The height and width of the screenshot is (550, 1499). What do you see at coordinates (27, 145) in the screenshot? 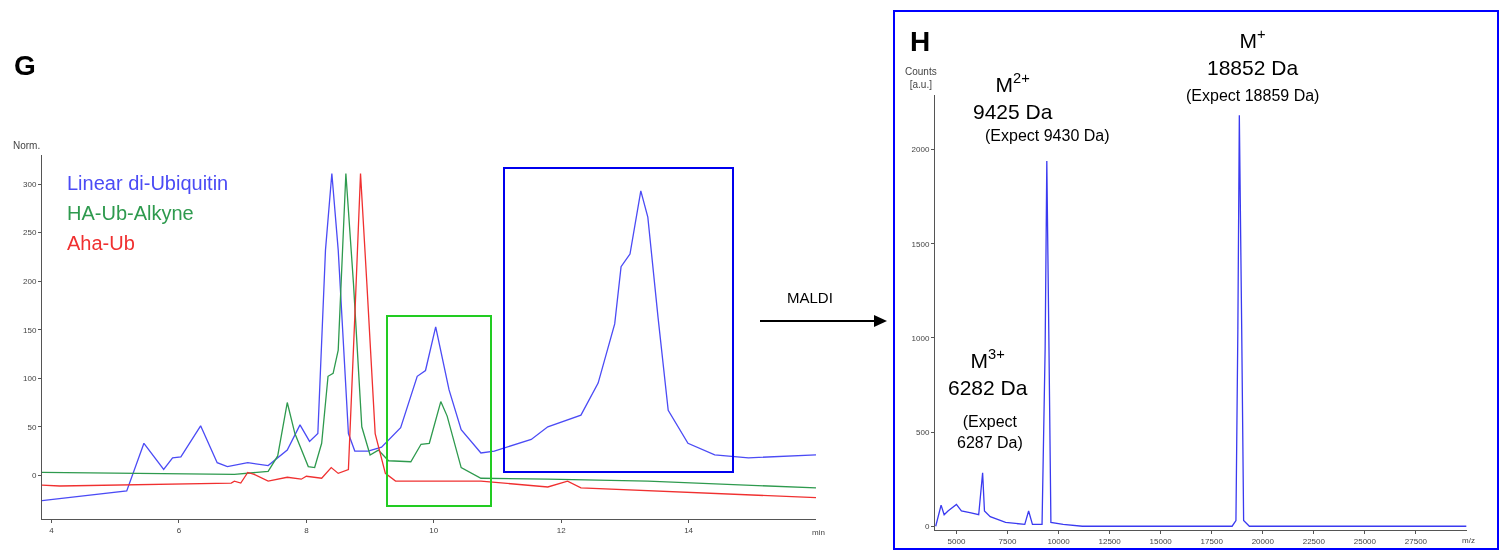
I see `y-axis-title: Norm.` at bounding box center [27, 145].